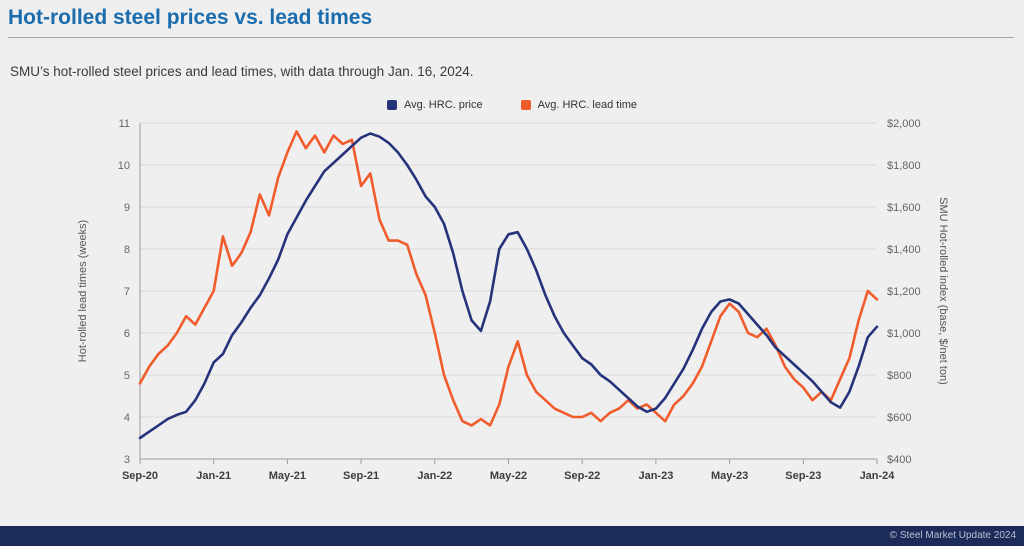 This screenshot has height=546, width=1024. I want to click on svg-text: 11, so click(124, 124).